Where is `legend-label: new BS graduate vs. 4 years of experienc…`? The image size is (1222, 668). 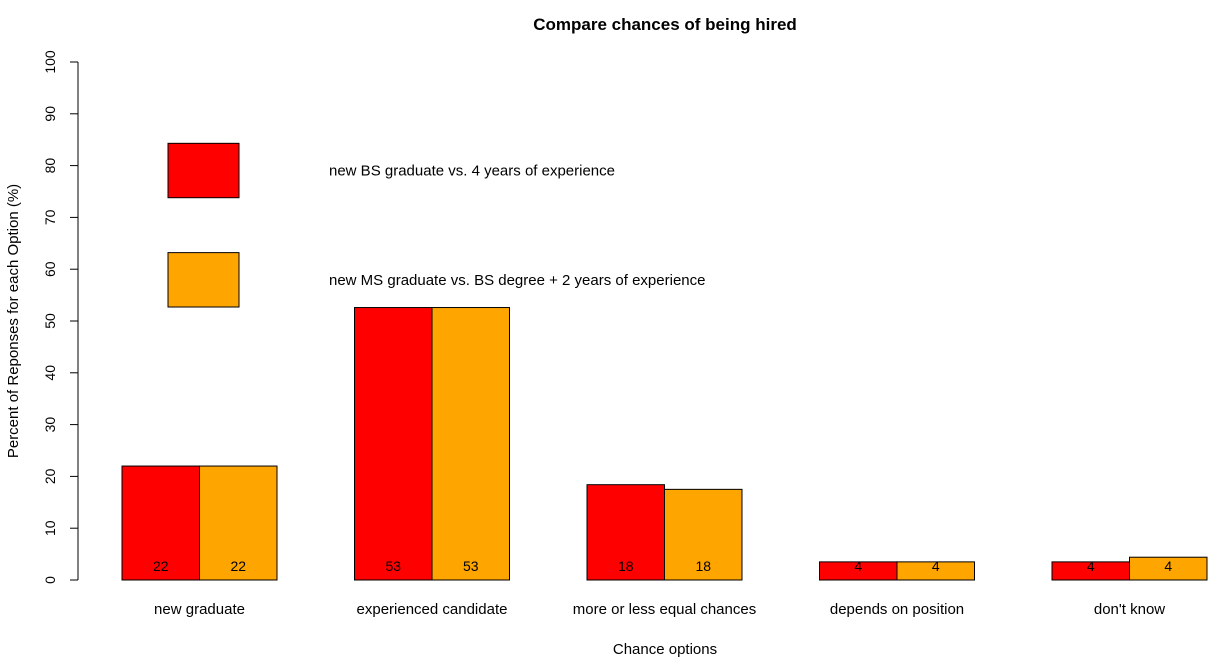
legend-label: new BS graduate vs. 4 years of experienc… is located at coordinates (472, 171).